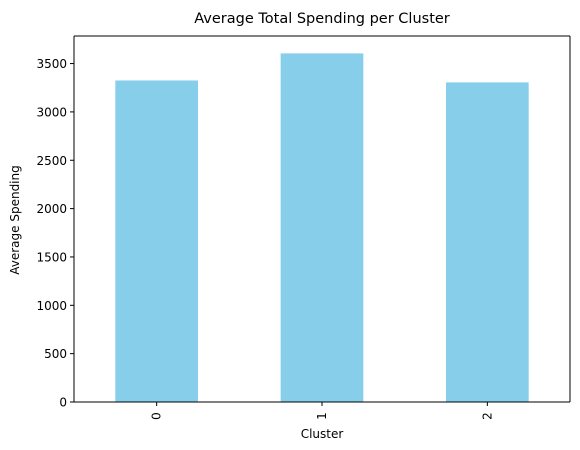 Image resolution: width=580 pixels, height=450 pixels. What do you see at coordinates (51, 161) in the screenshot?
I see `y-tick-label: 2500` at bounding box center [51, 161].